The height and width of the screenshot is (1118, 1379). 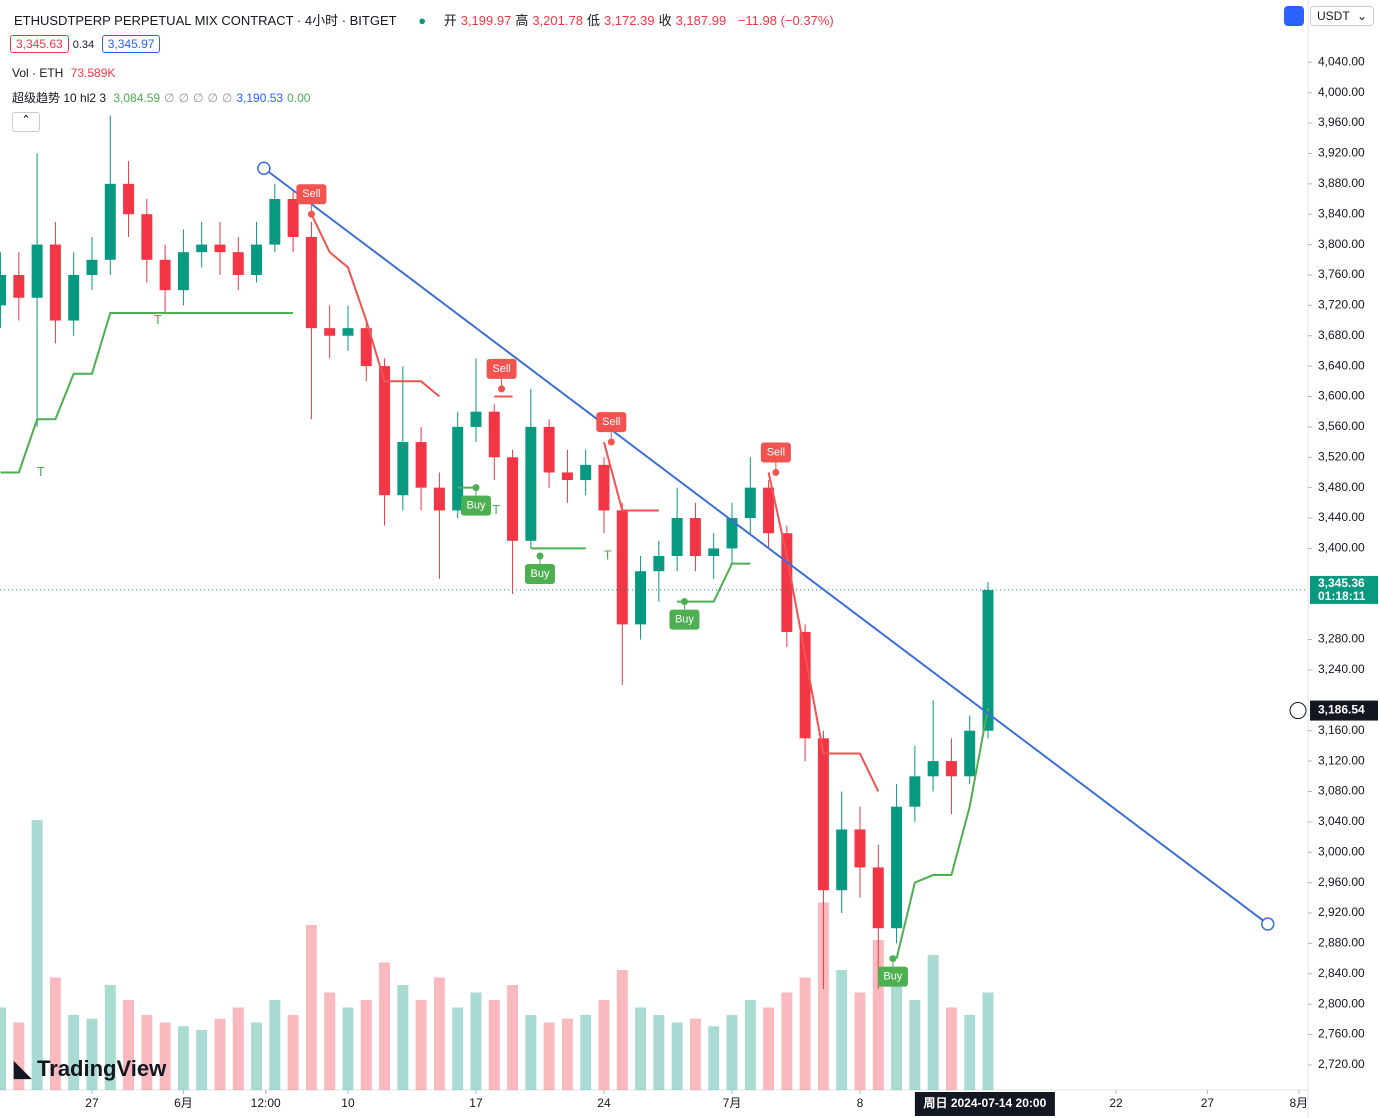 What do you see at coordinates (732, 1103) in the screenshot?
I see `x-tick-label: 7月` at bounding box center [732, 1103].